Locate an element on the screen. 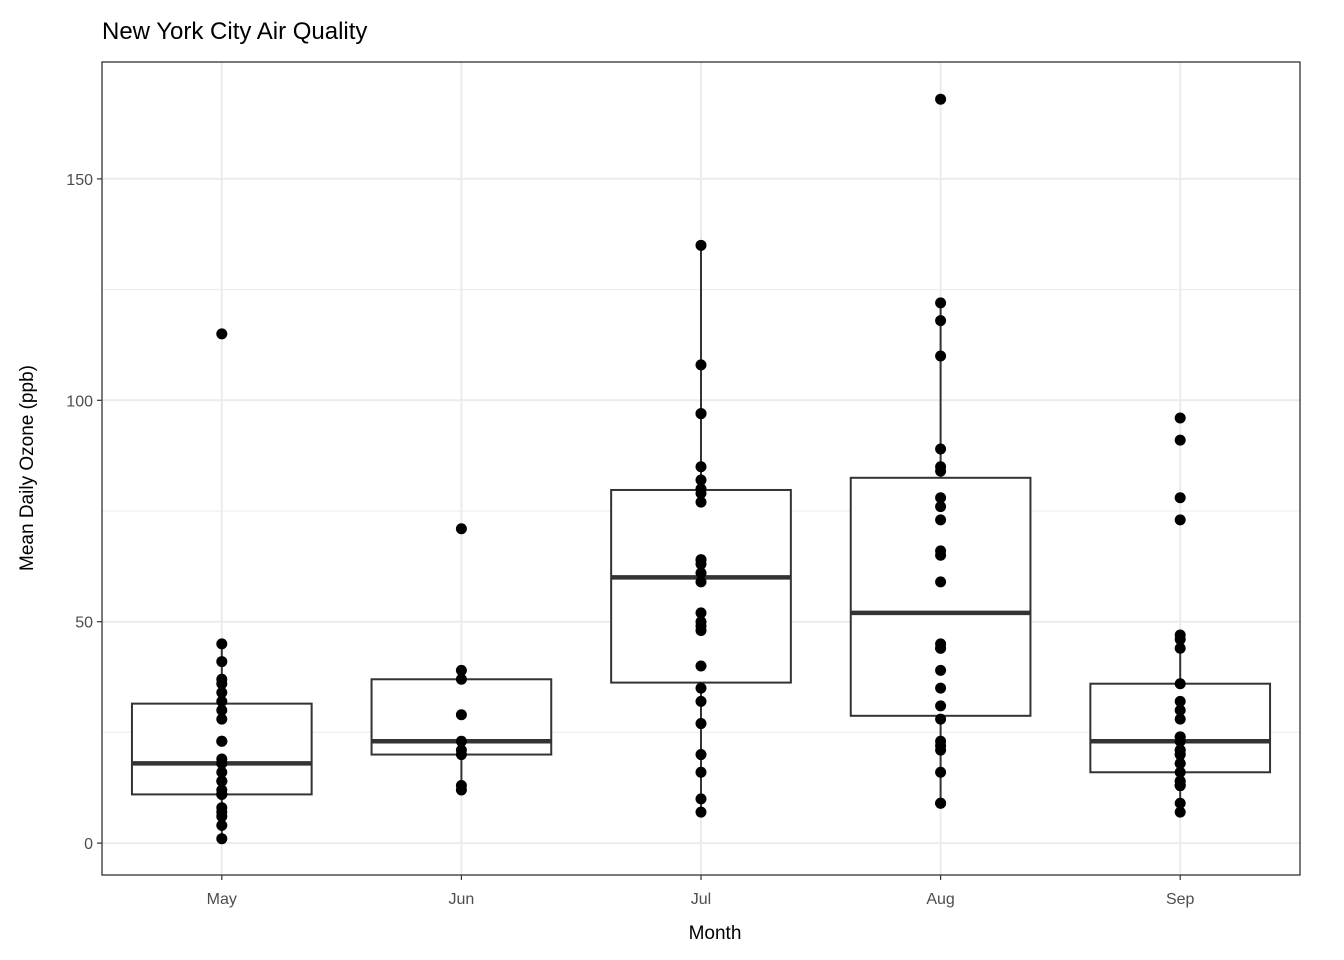  x-tick-label: May is located at coordinates (222, 899).